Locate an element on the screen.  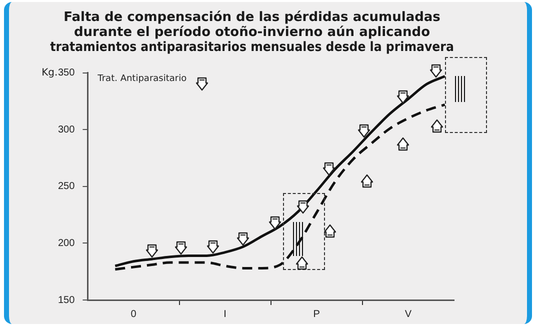
annotation: Trat. Antiparasitario is located at coordinates (142, 79).